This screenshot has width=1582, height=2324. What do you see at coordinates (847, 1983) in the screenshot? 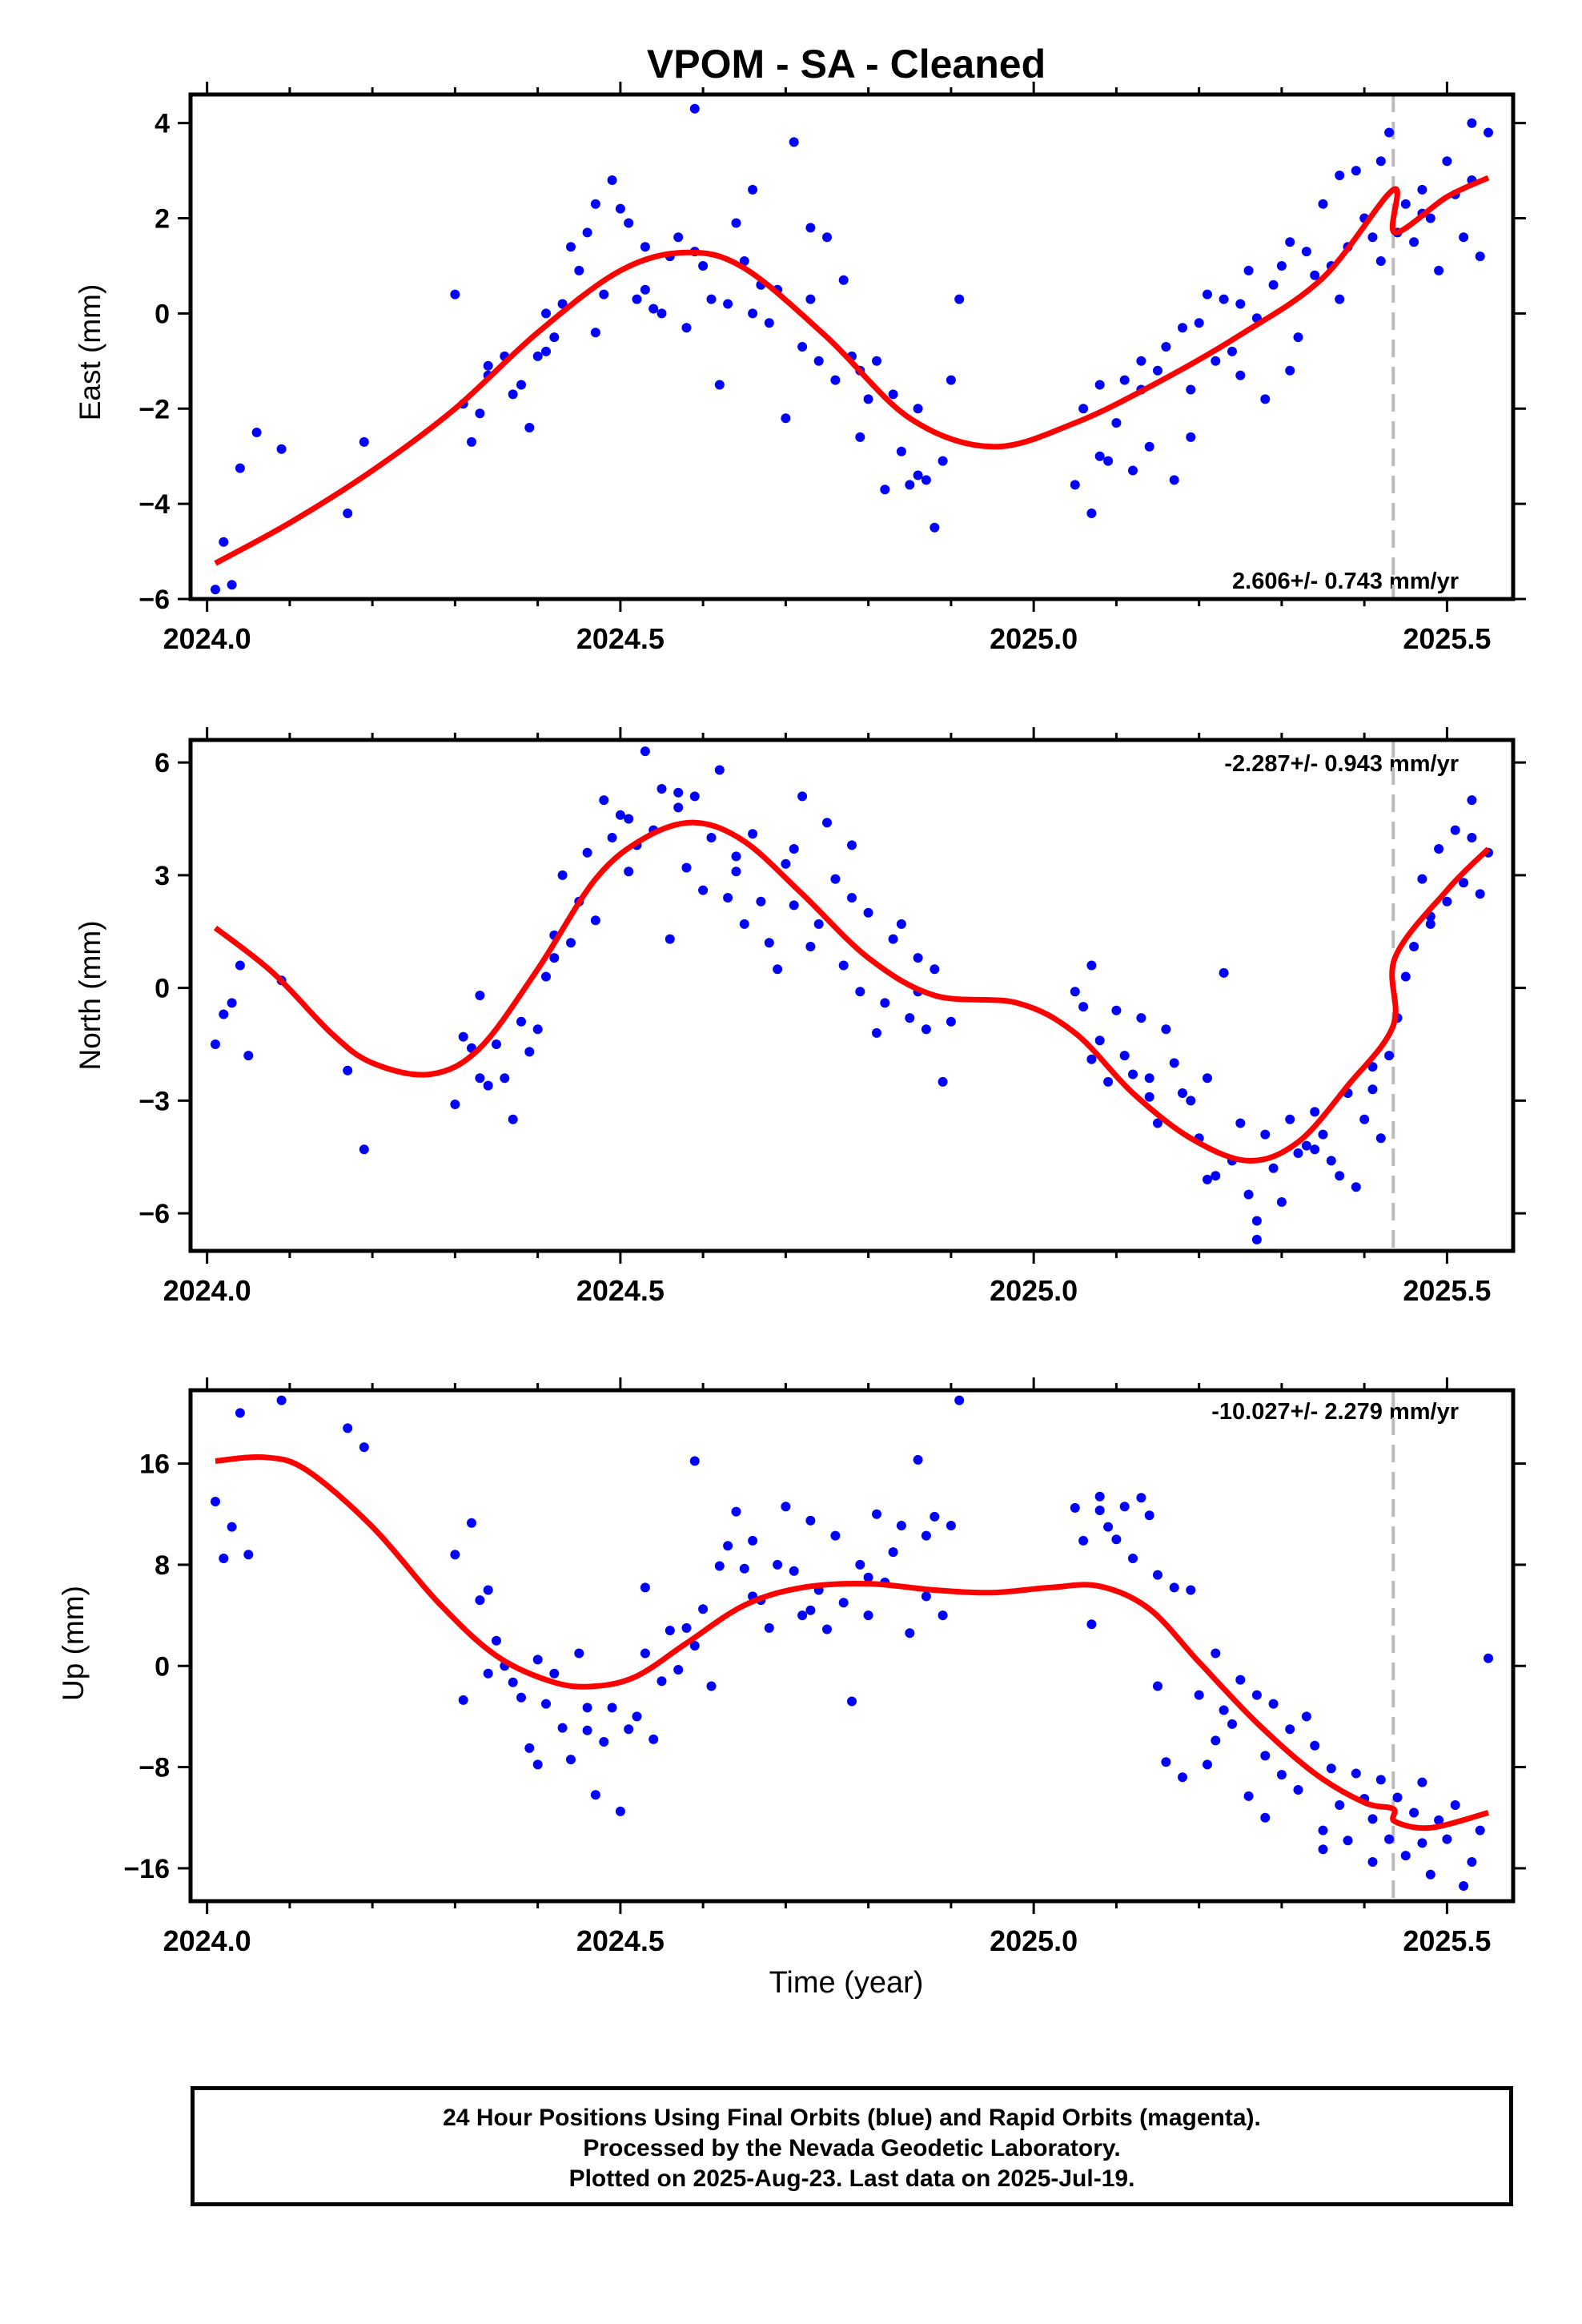
I see `x-axis-label: Time (year)` at bounding box center [847, 1983].